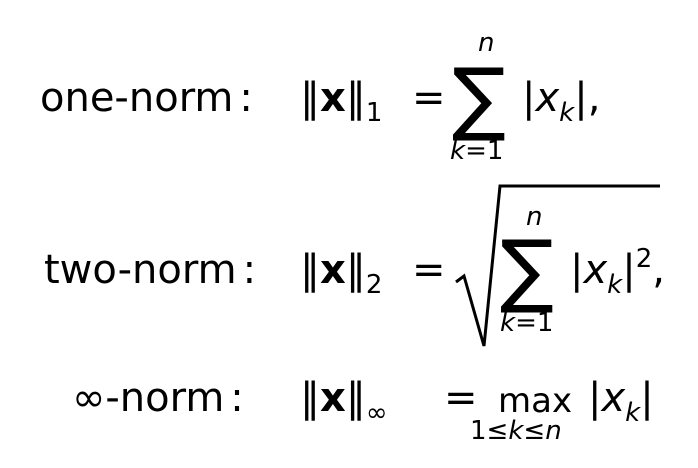 The image size is (698, 468). I want to click on two-norm-lower-eq: =1, so click(534, 323).